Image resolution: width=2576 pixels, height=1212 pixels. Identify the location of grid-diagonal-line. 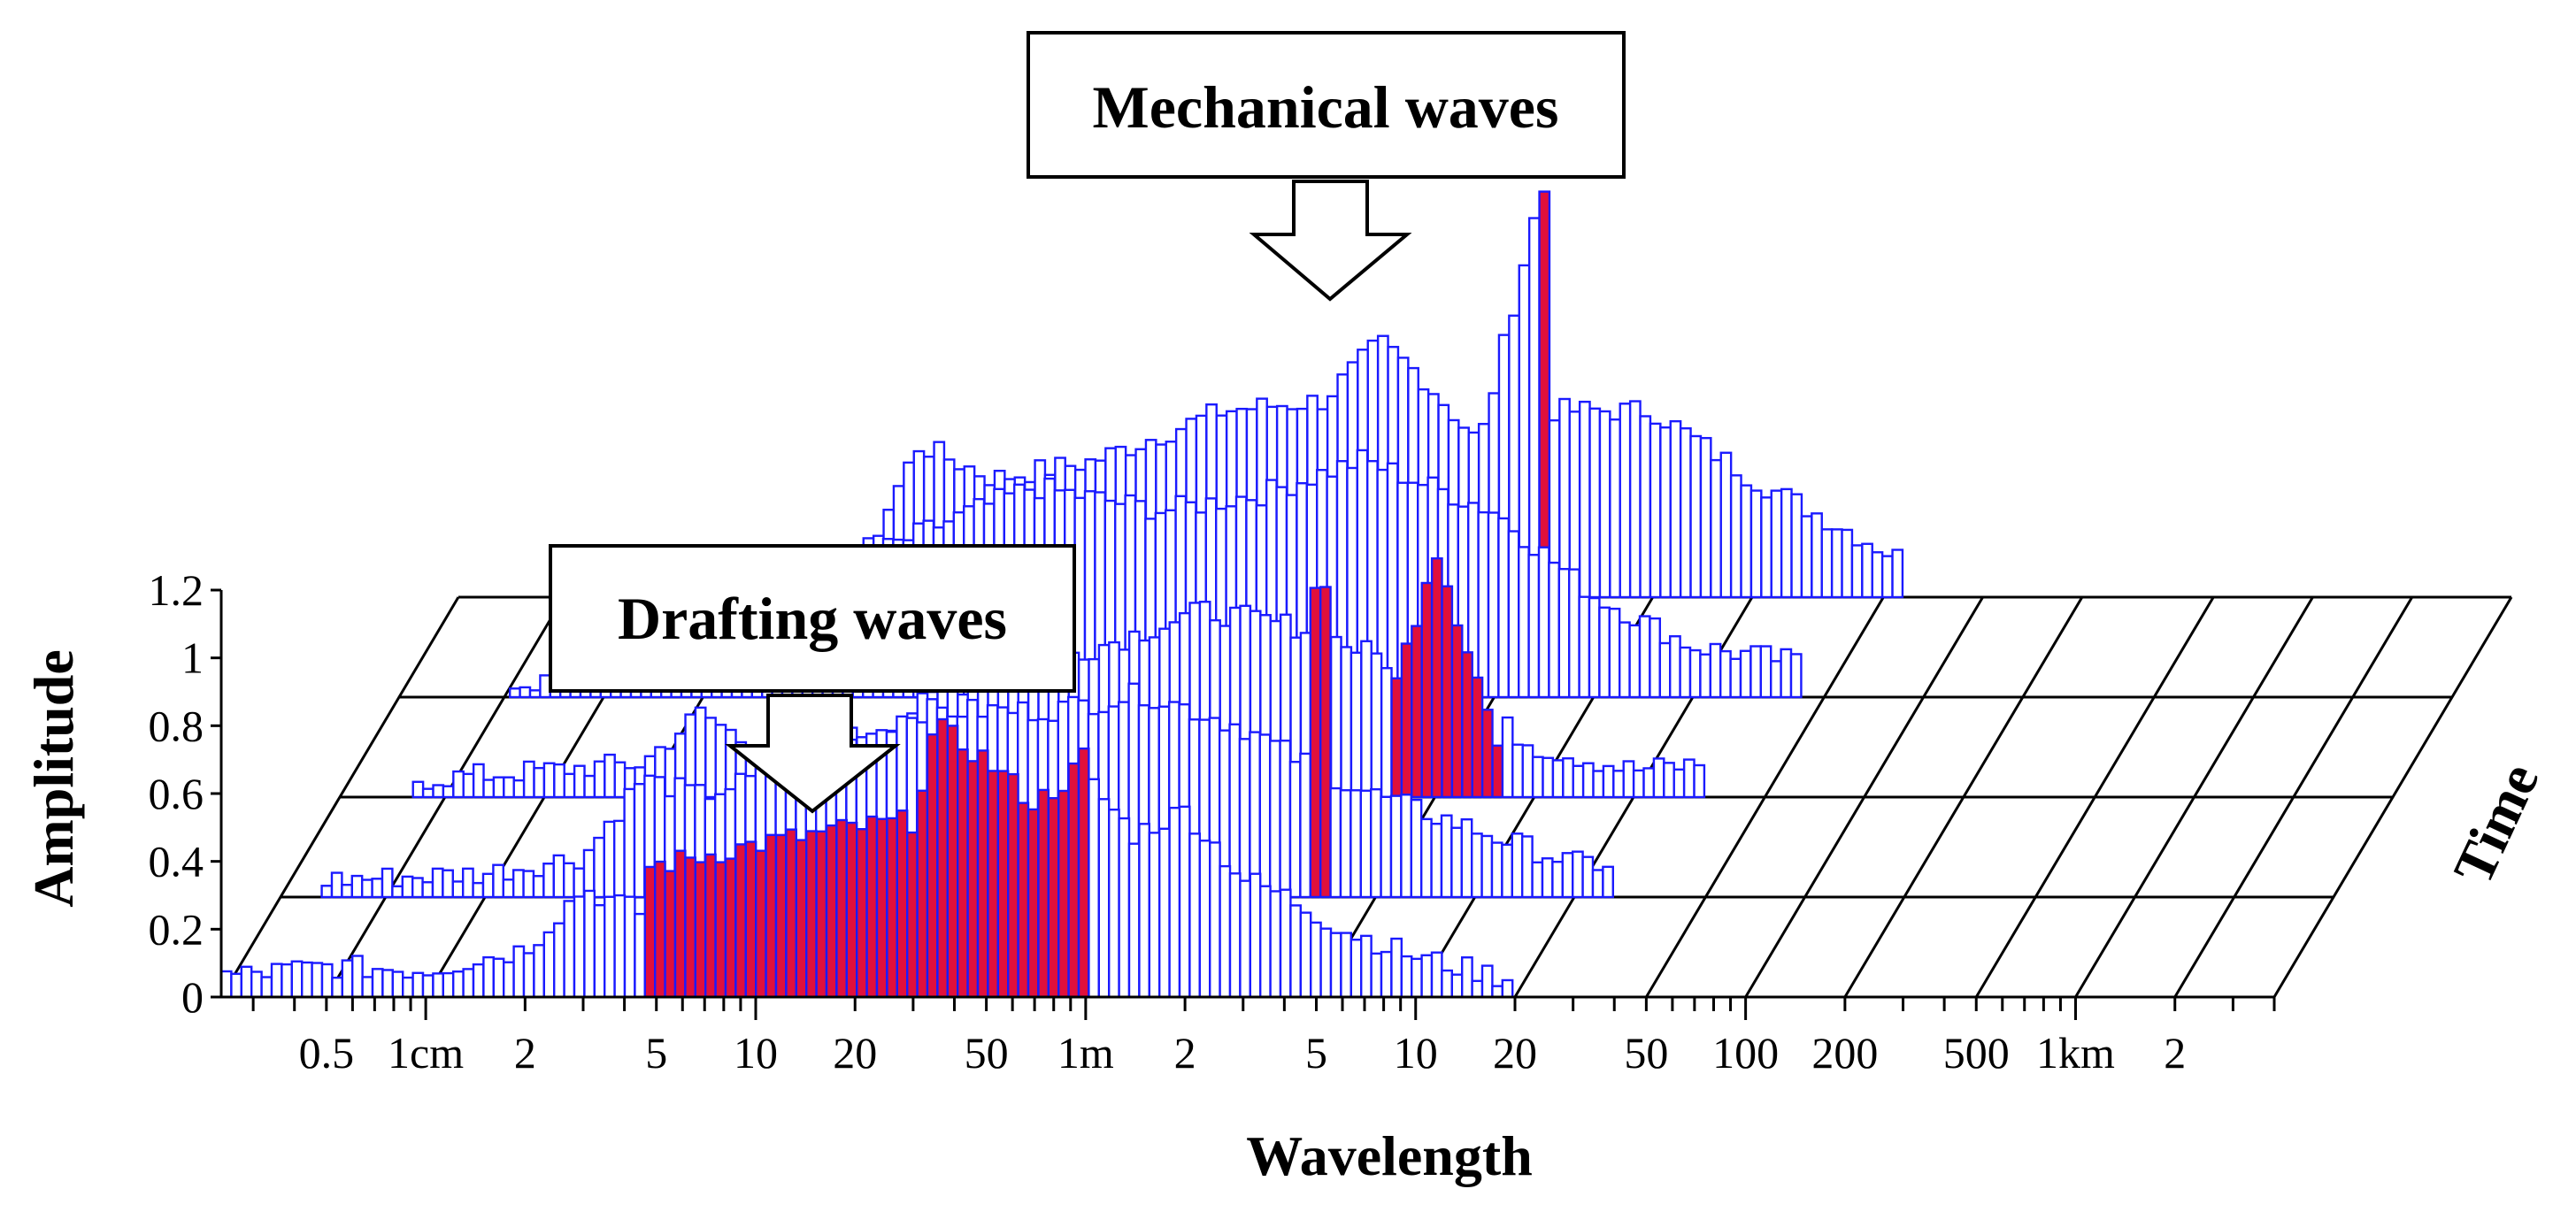
(2392, 797).